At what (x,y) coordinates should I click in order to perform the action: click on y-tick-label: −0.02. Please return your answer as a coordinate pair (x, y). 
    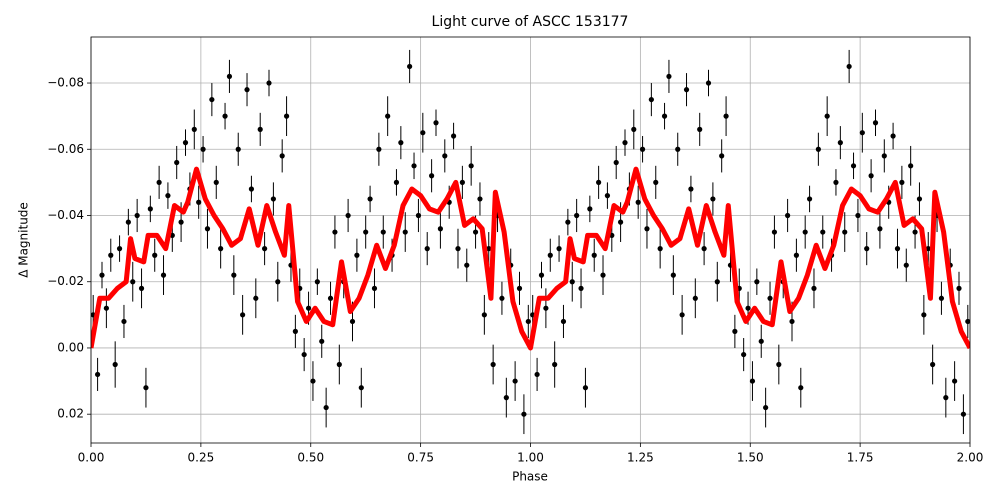
    Looking at the image, I should click on (65, 281).